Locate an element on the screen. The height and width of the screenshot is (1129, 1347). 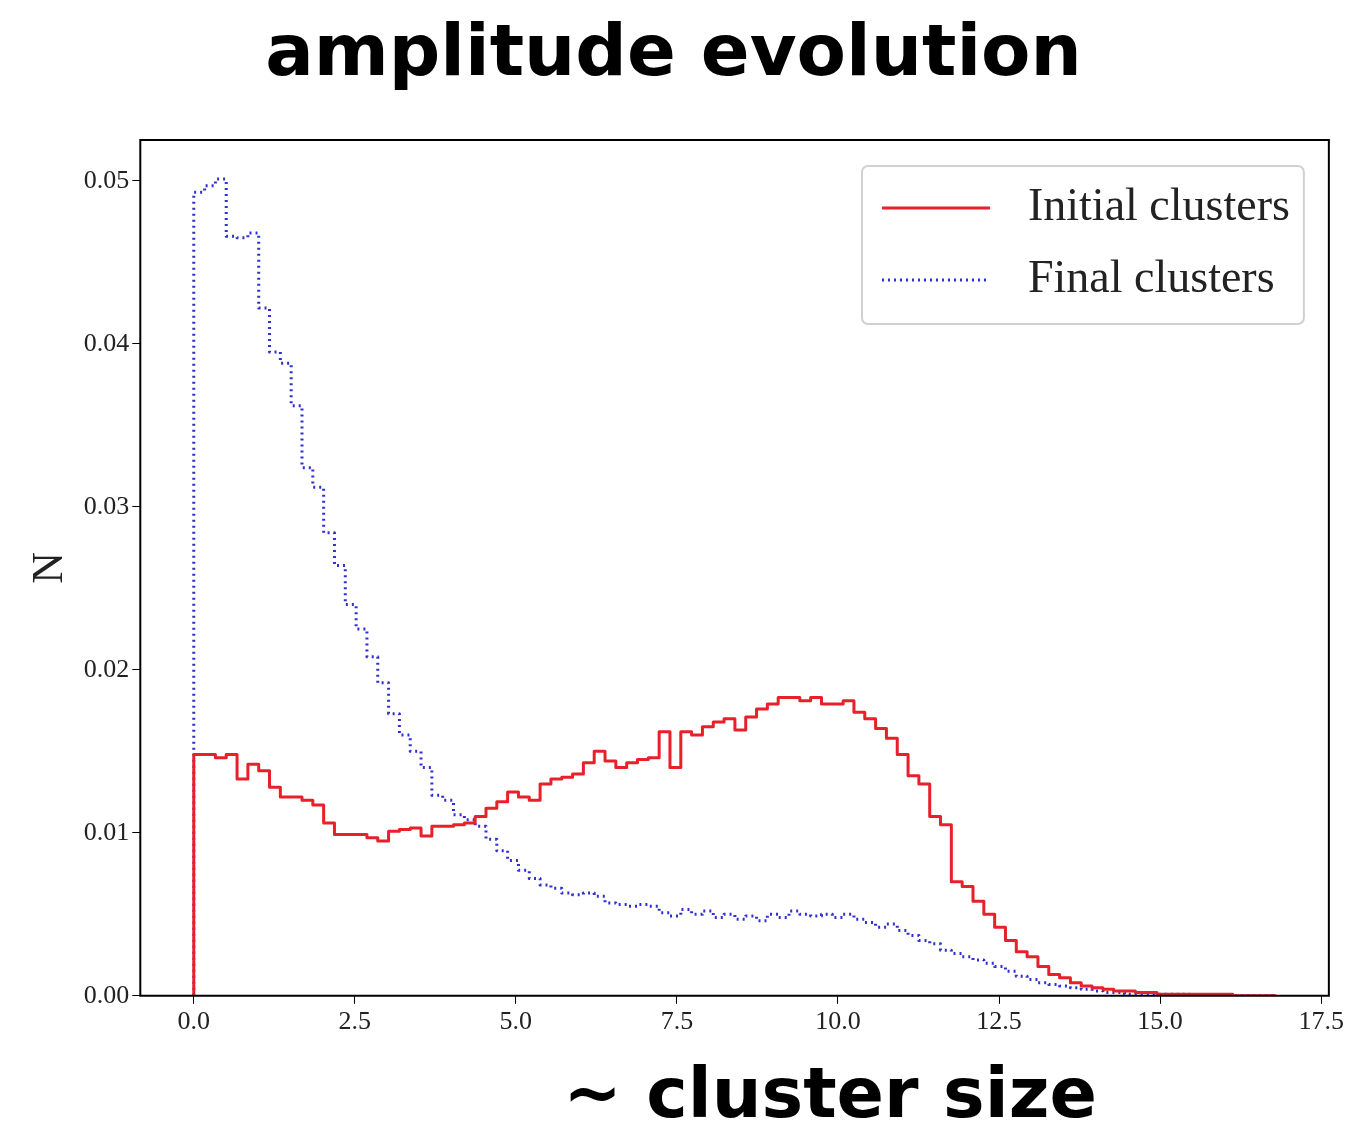
y-tick-label: 0.01 is located at coordinates (106, 831).